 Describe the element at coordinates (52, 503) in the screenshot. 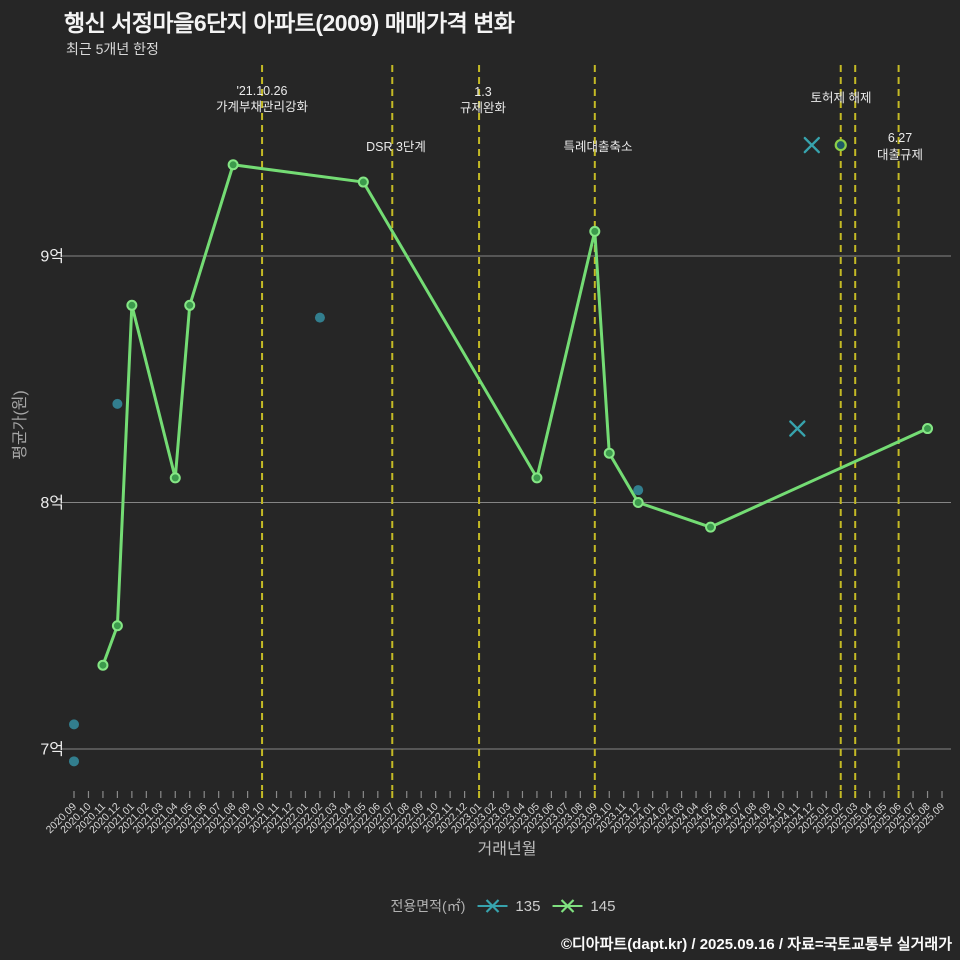

I see `y-tick-label-8억: 8억` at that location.